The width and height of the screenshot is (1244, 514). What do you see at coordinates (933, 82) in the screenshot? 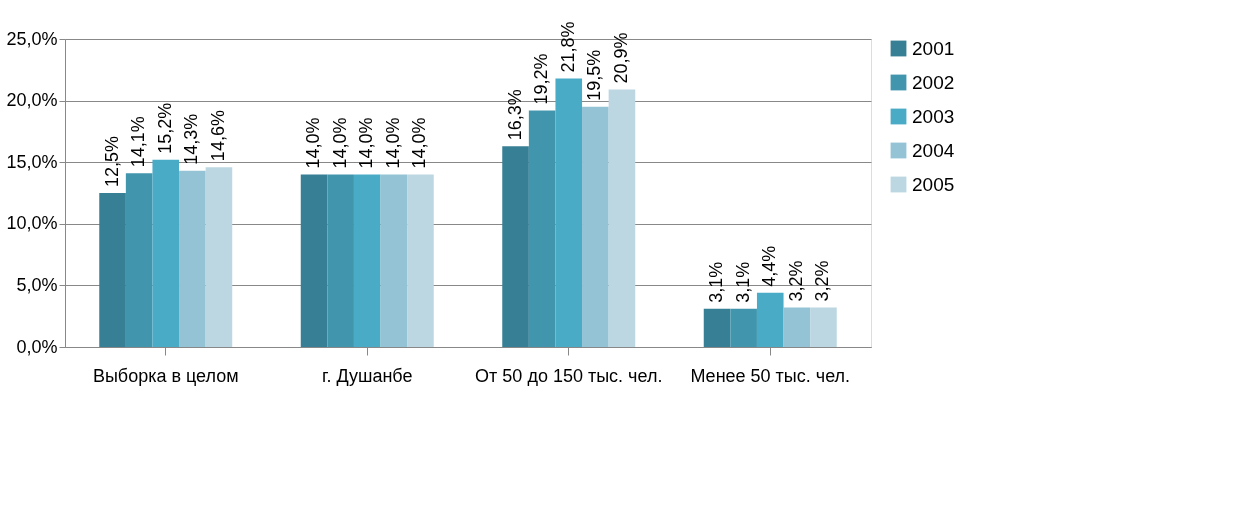
I see `legend-label: 2002` at bounding box center [933, 82].